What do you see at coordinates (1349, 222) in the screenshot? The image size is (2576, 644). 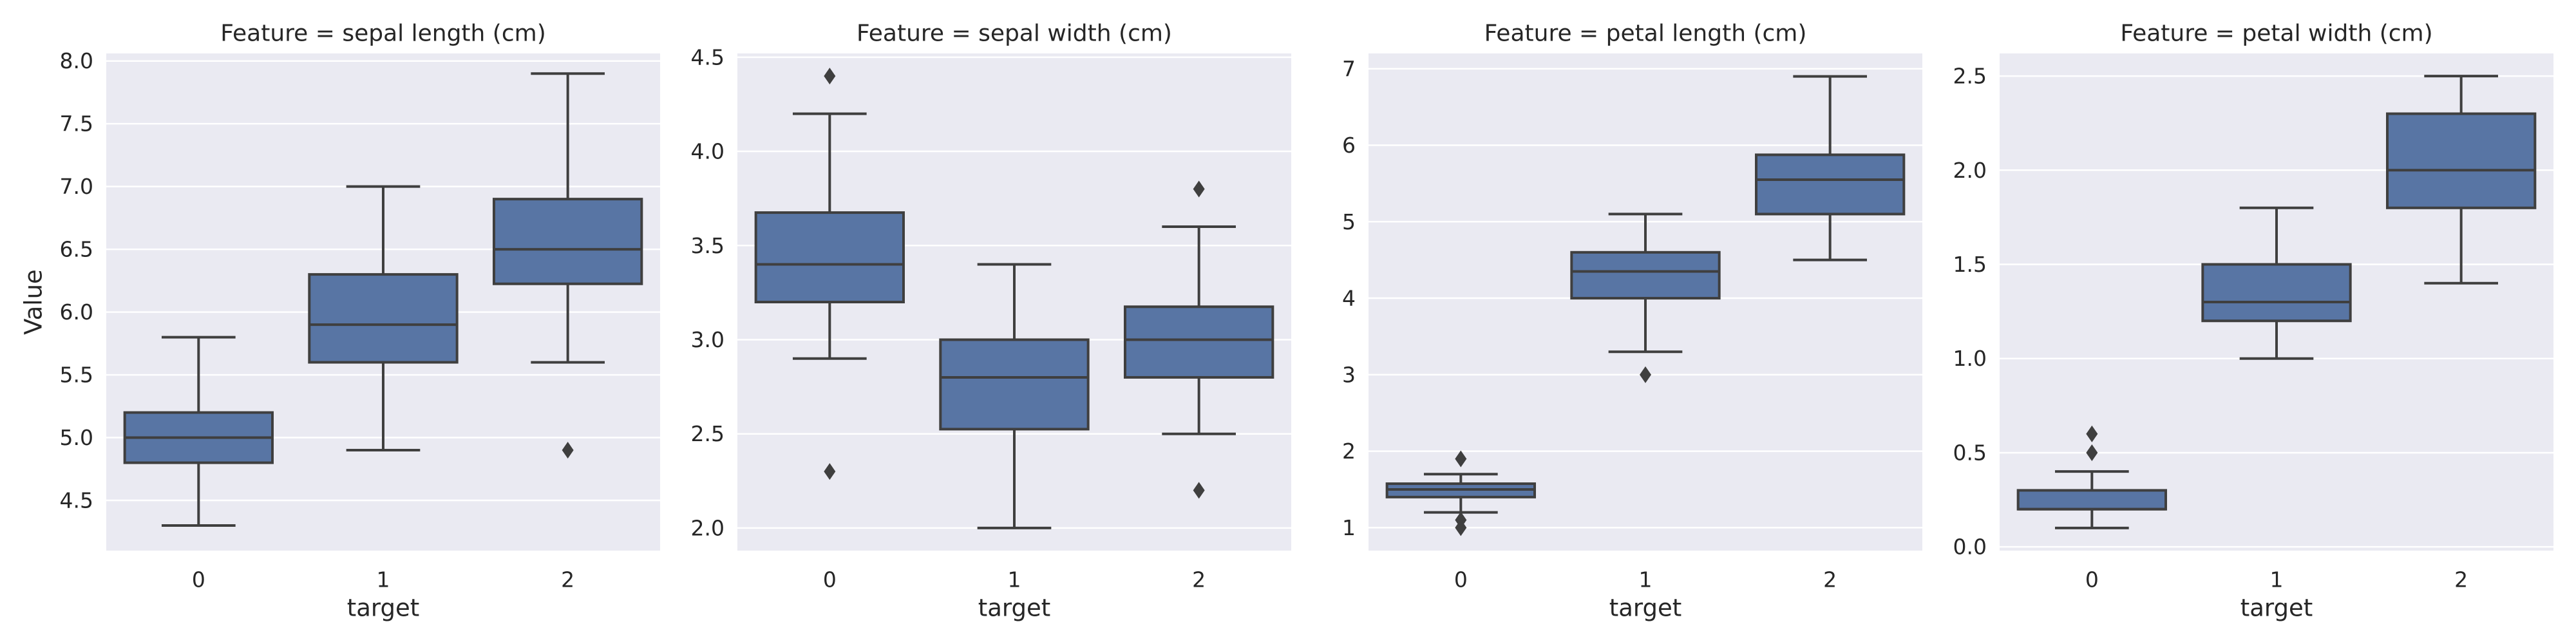 I see `y-tick-label: 5` at bounding box center [1349, 222].